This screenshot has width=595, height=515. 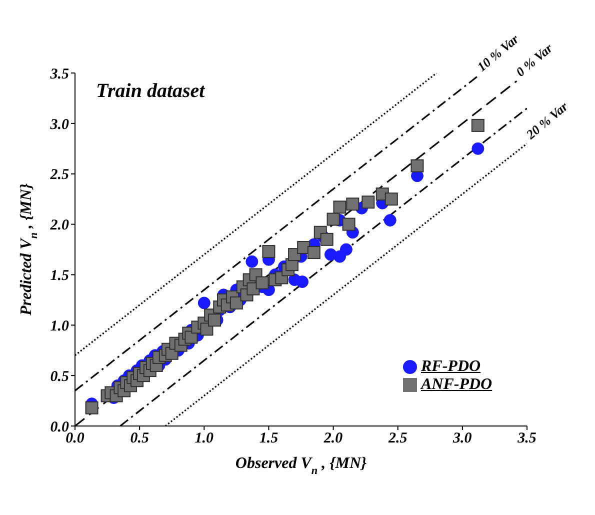 I want to click on y-tick-label: 3.5, so click(x=59, y=74).